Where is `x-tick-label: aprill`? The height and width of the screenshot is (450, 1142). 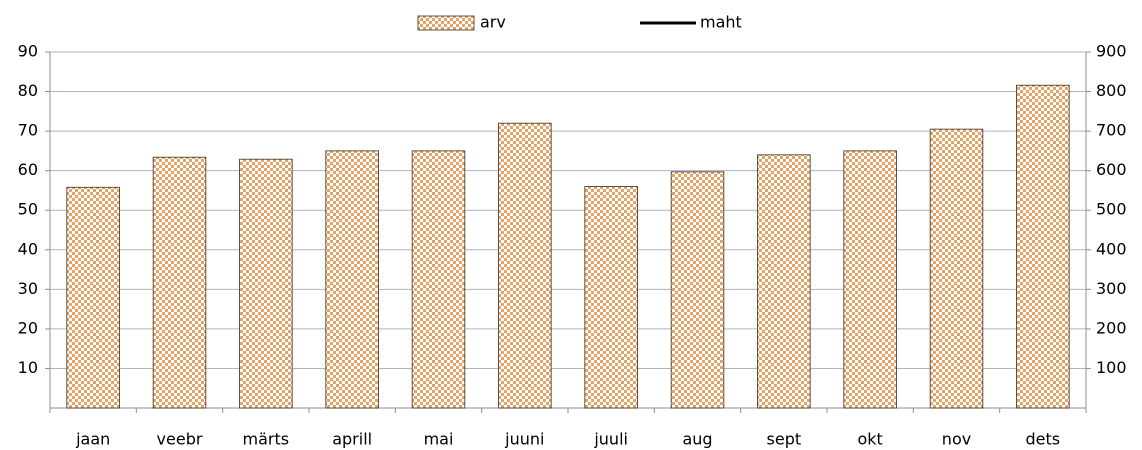
x-tick-label: aprill is located at coordinates (352, 439).